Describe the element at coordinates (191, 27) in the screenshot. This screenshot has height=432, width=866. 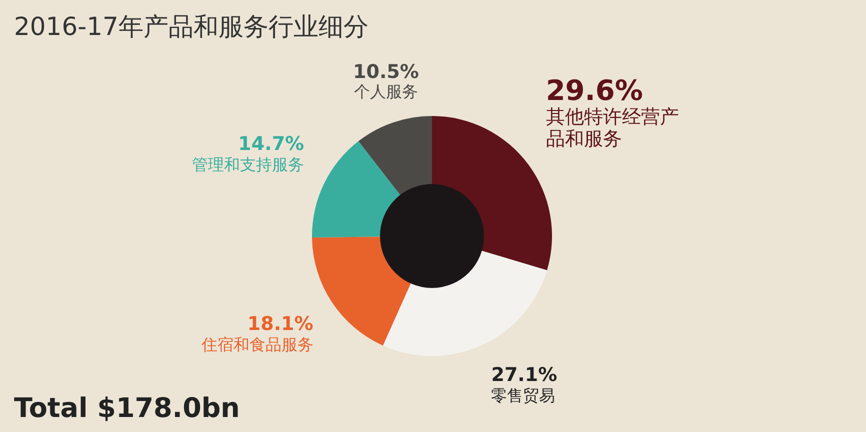
I see `chart-title: 2016-17年产品和服务行业细分` at that location.